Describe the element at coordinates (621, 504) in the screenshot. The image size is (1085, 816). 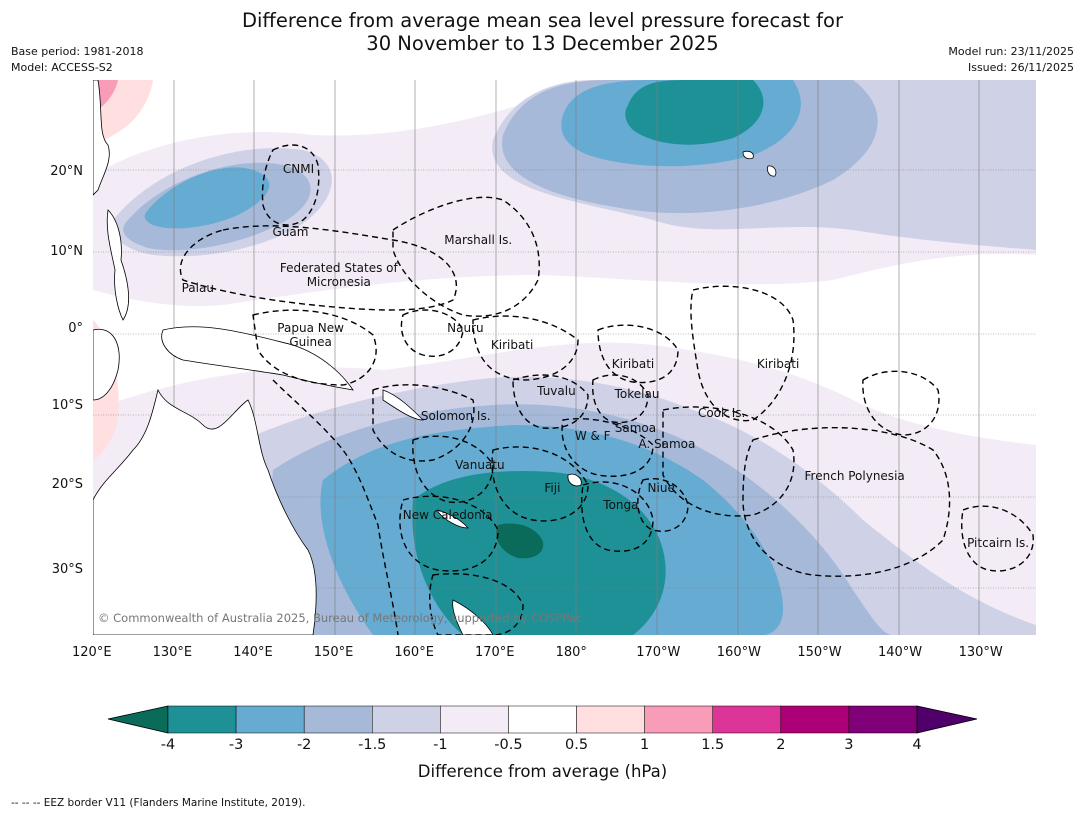
I see `place-label: Tonga` at that location.